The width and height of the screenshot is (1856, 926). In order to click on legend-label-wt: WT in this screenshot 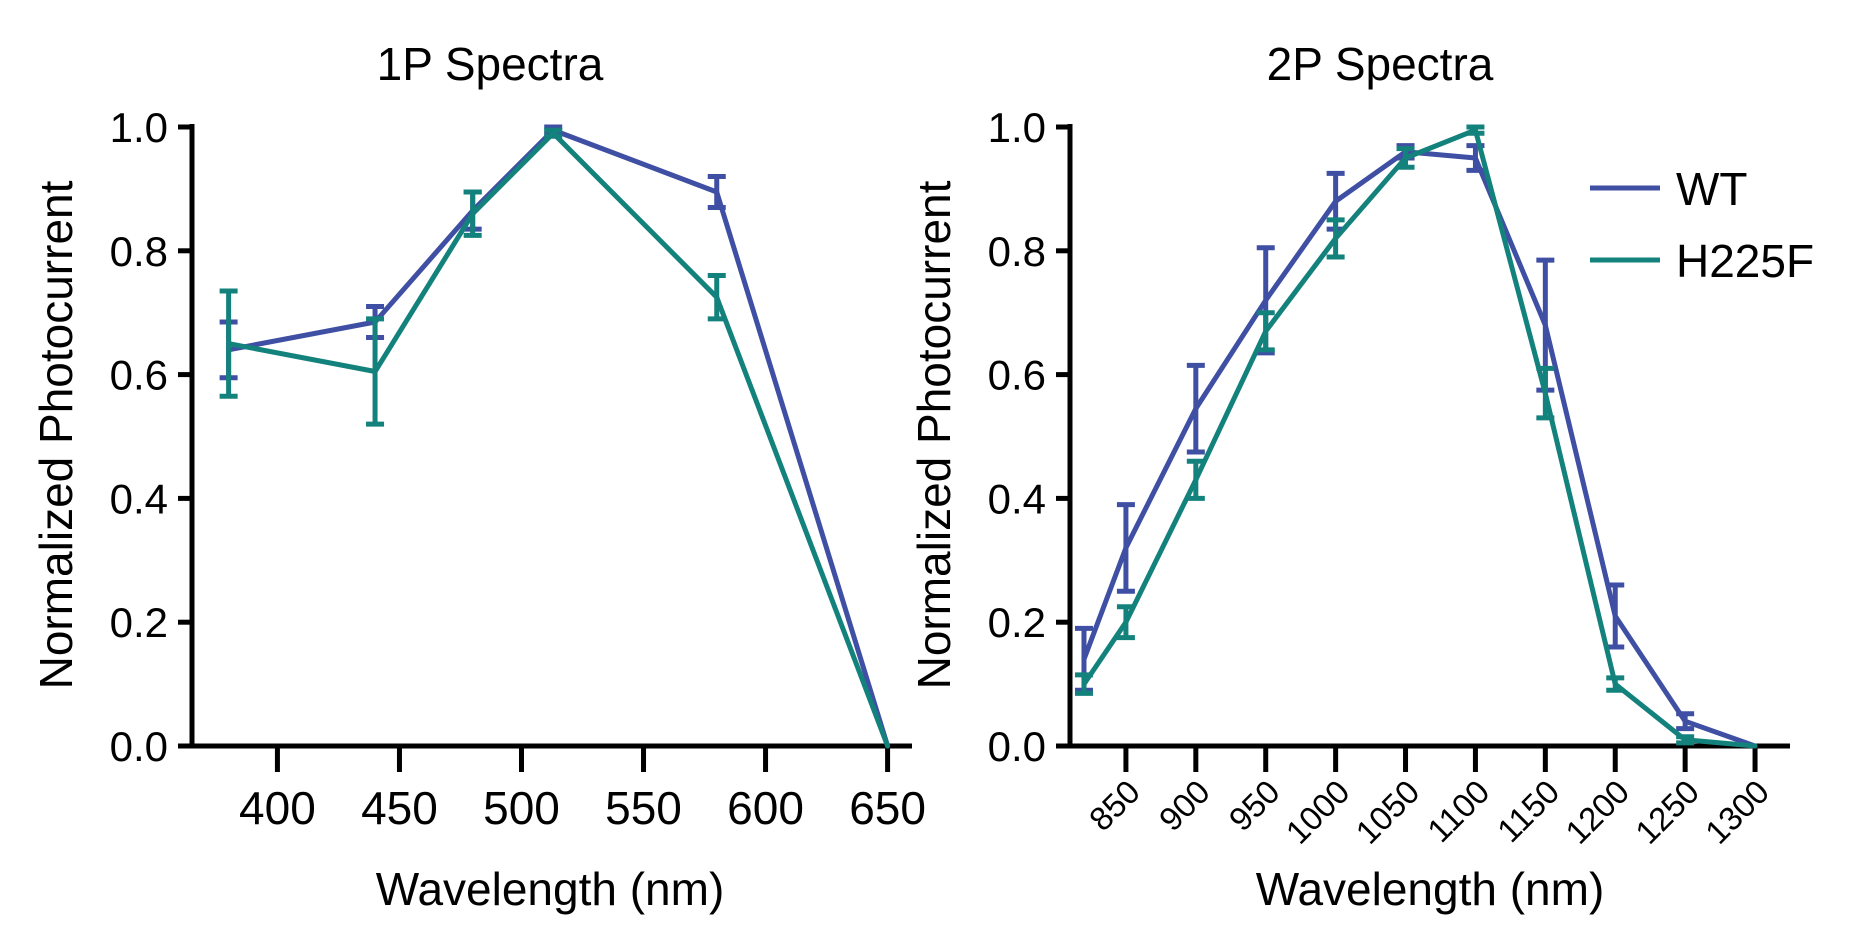, I will do `click(1712, 189)`.